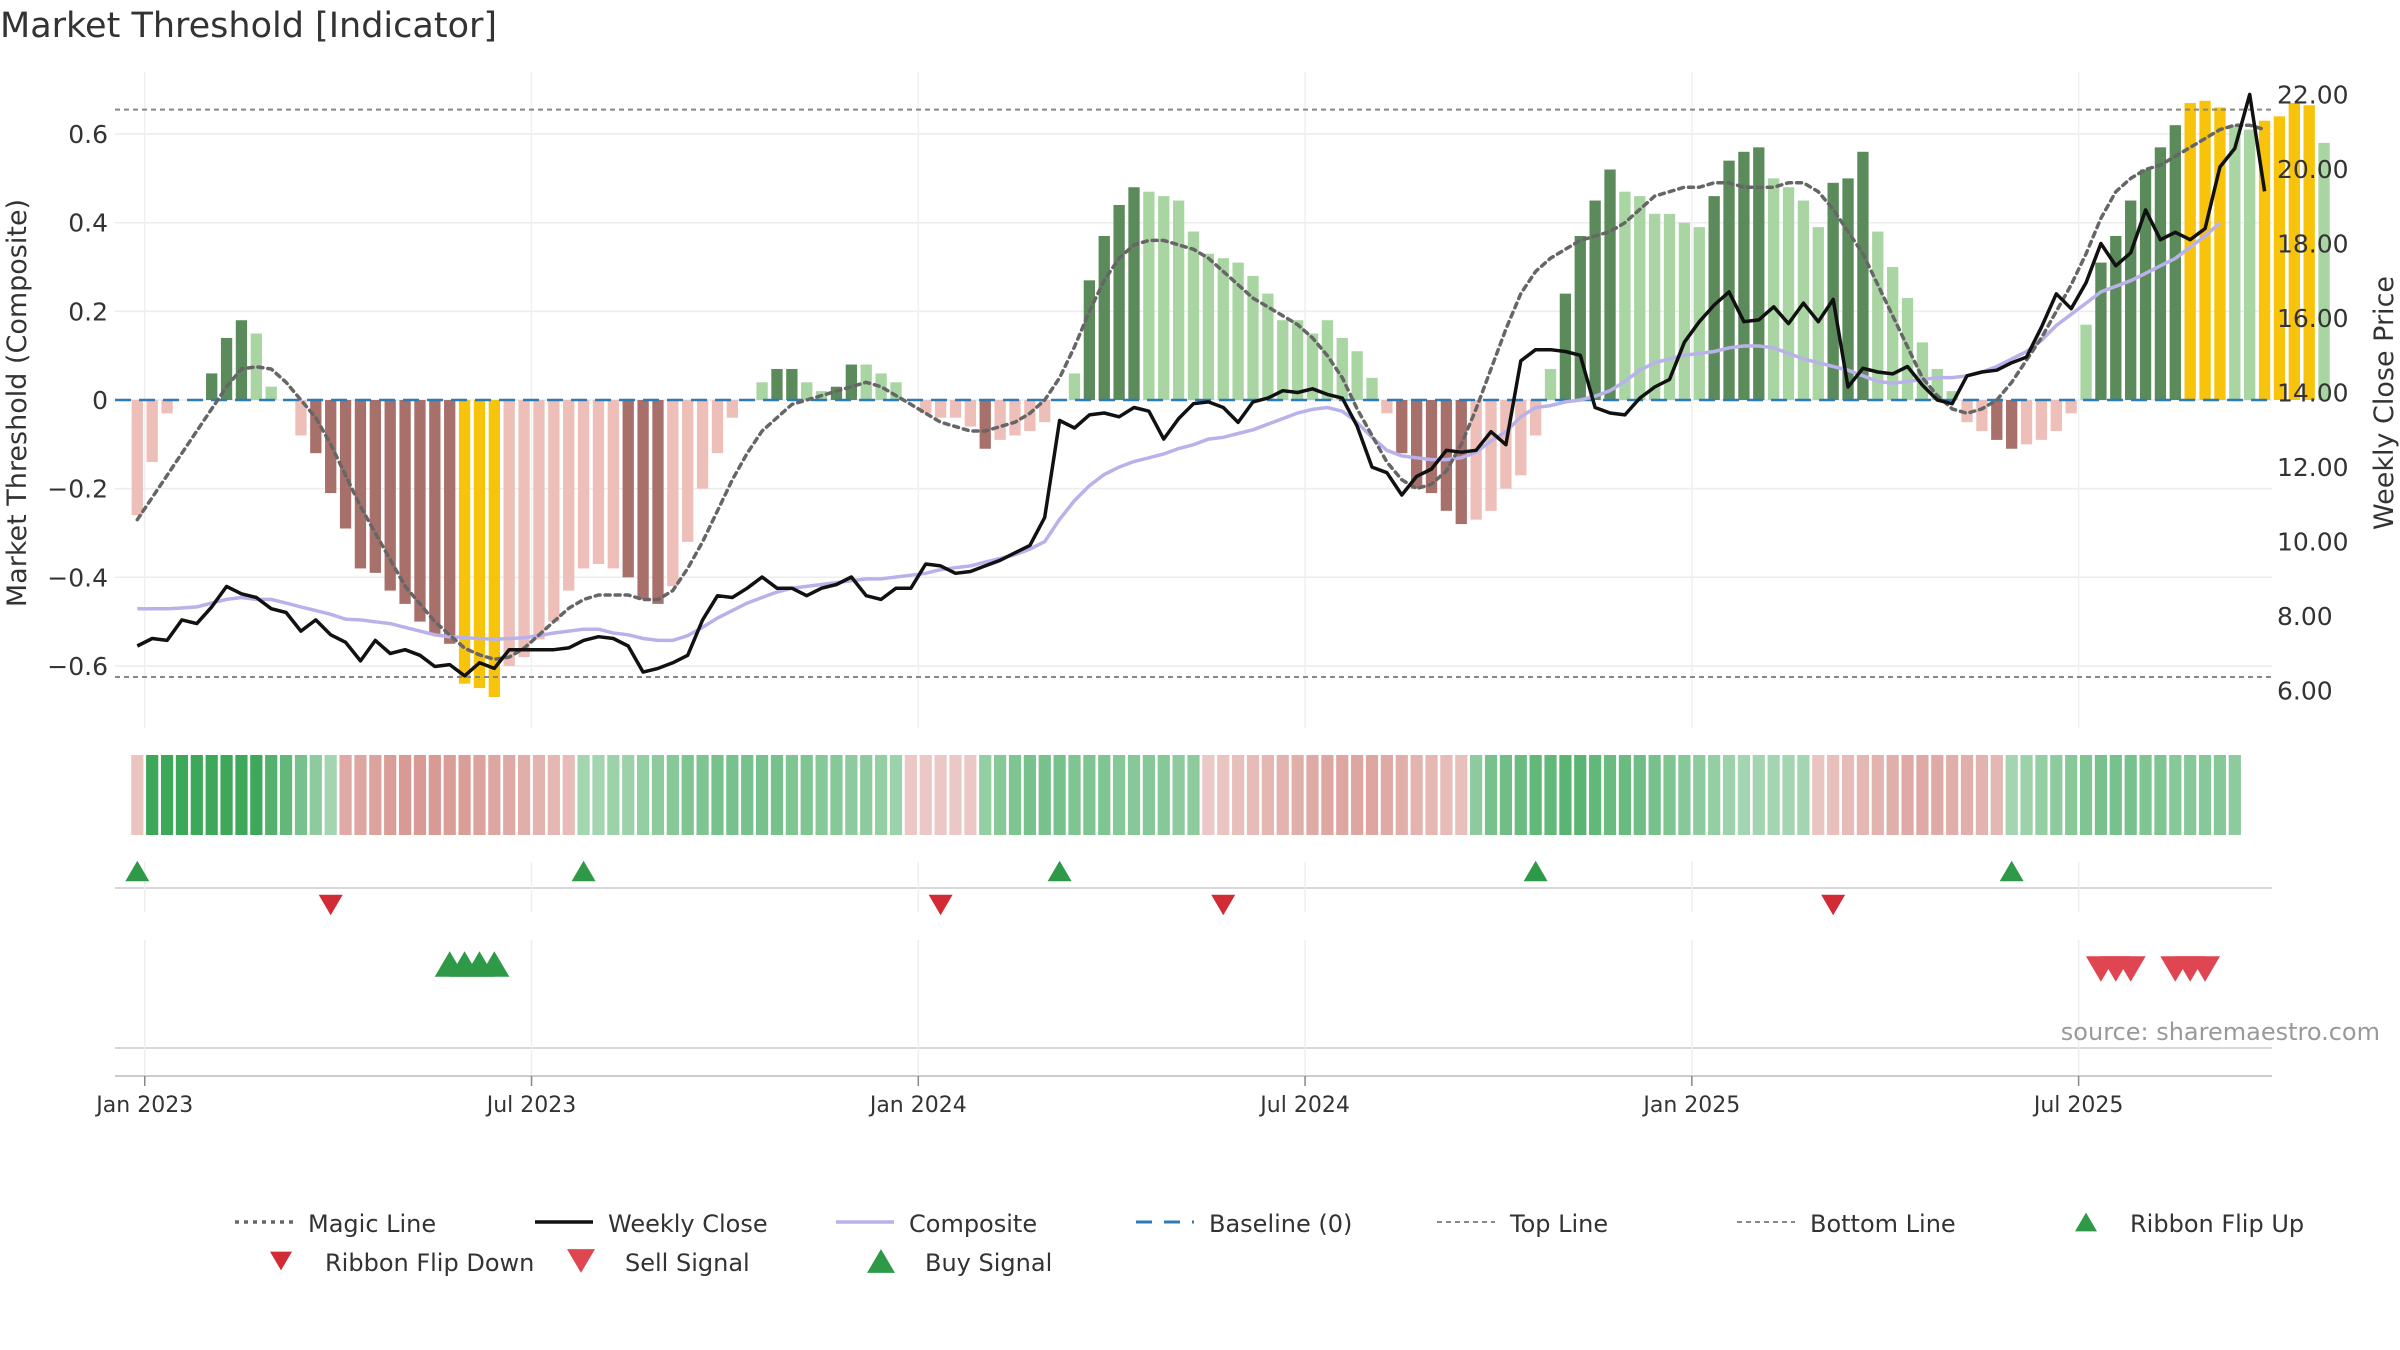 The height and width of the screenshot is (1350, 2400). Describe the element at coordinates (429, 1263) in the screenshot. I see `legend-label: Ribbon Flip Down` at that location.